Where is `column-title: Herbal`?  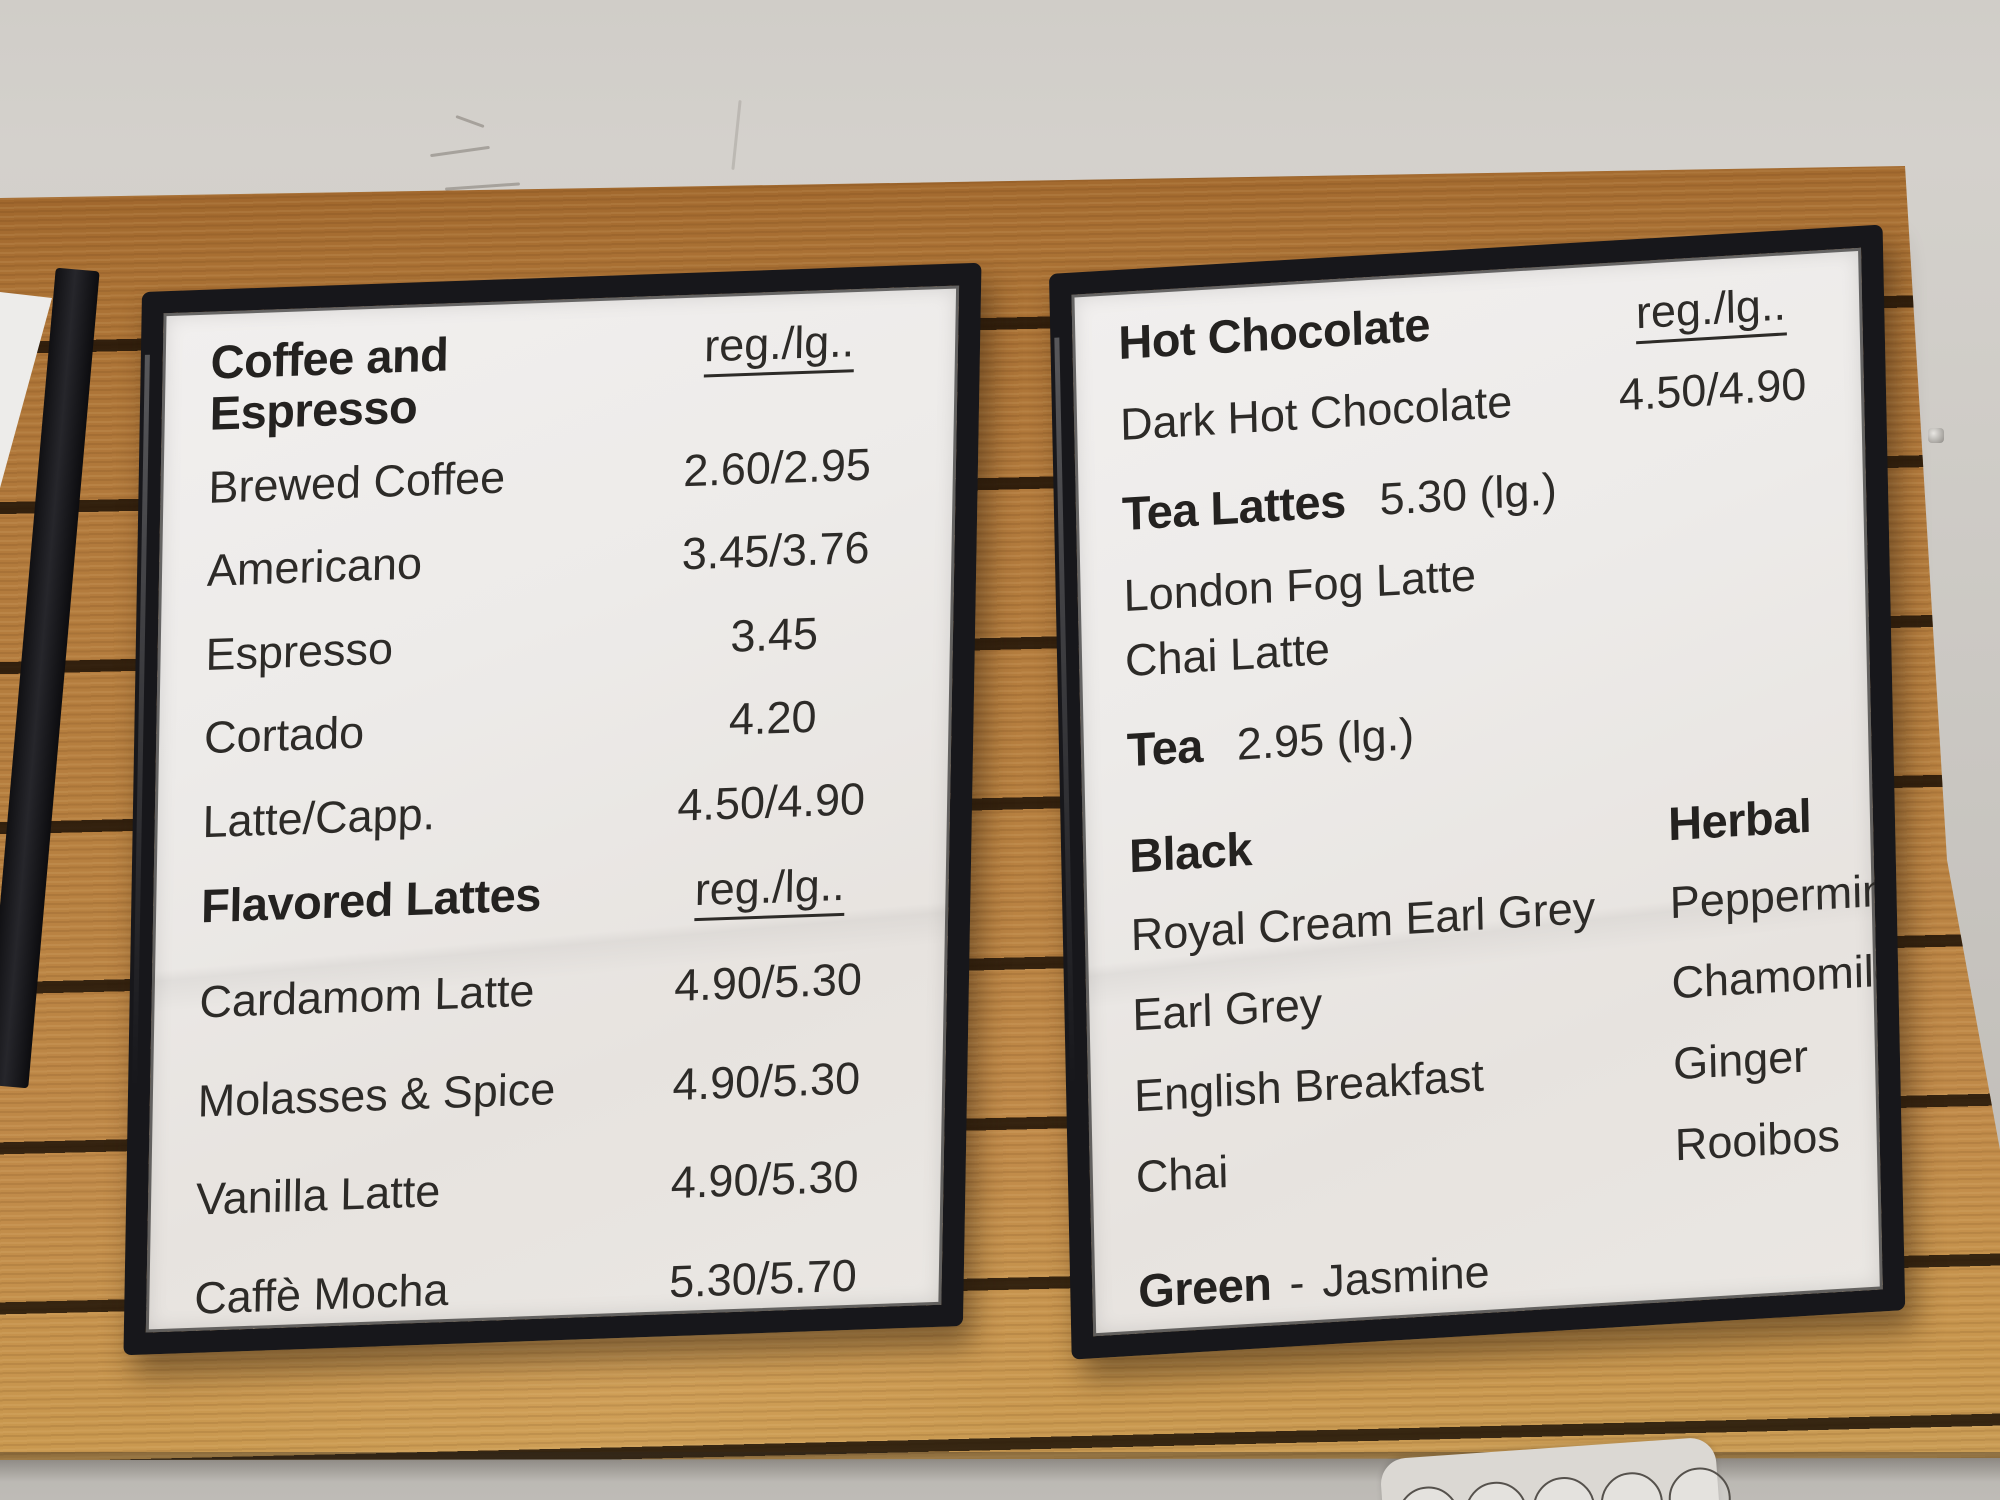 column-title: Herbal is located at coordinates (1739, 819).